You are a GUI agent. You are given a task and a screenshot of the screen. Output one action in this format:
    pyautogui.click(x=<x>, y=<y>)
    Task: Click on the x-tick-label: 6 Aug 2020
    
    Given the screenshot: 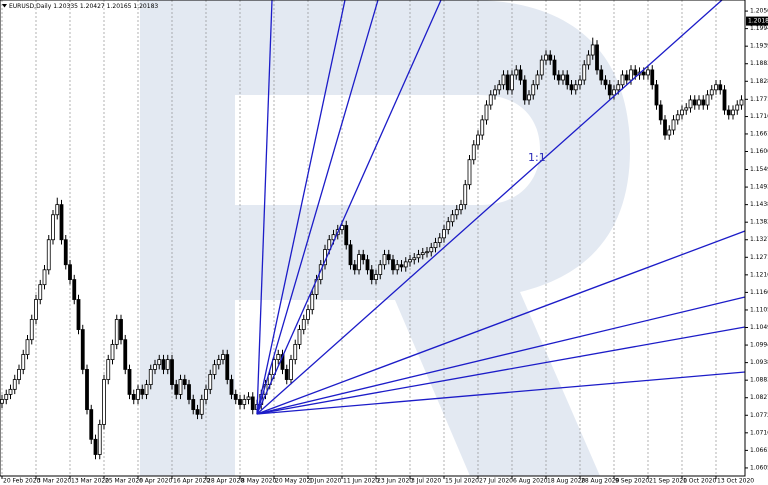 What is the action you would take?
    pyautogui.click(x=530, y=481)
    